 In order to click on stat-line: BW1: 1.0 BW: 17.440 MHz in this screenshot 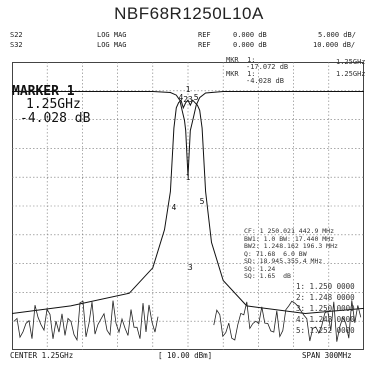, I will do `click(289, 238)`.